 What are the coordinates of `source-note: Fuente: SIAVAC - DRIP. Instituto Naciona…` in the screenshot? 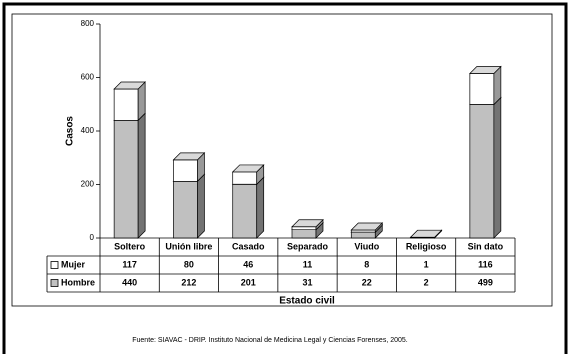 It's located at (270, 340).